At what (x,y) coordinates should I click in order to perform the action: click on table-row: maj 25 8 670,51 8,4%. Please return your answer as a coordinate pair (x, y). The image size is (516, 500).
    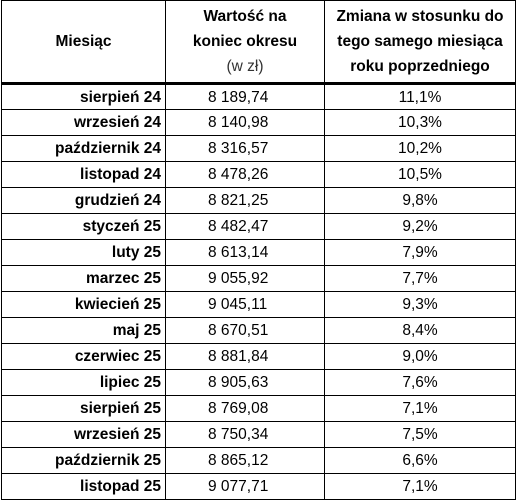
    Looking at the image, I should click on (258, 330).